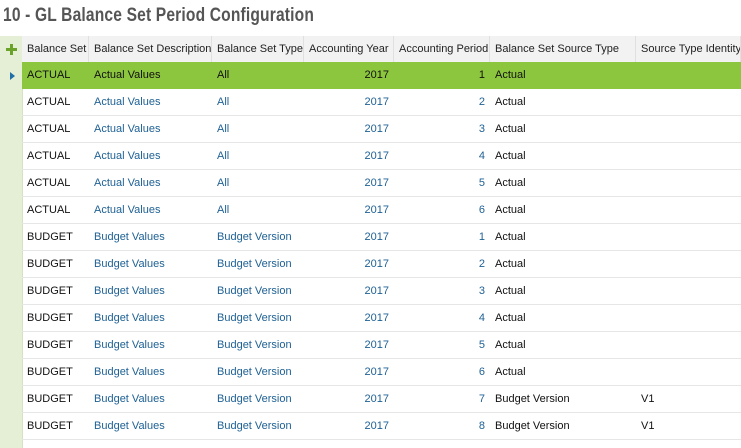  I want to click on column-header: Accounting Period, so click(442, 49).